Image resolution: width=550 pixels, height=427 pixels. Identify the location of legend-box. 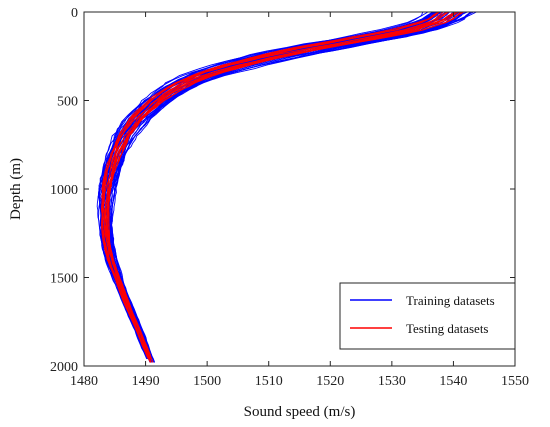
(427, 316).